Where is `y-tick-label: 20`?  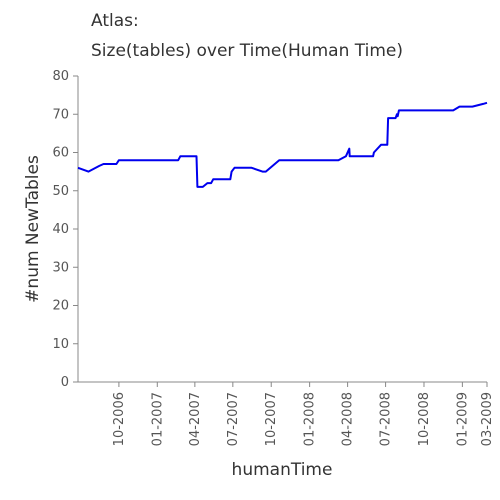
y-tick-label: 20 is located at coordinates (60, 306).